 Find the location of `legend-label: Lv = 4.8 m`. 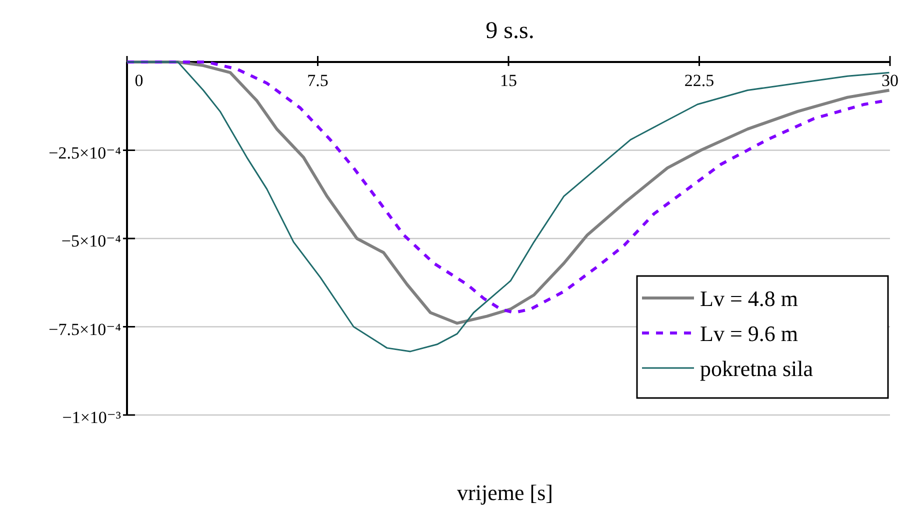

legend-label: Lv = 4.8 m is located at coordinates (749, 298).